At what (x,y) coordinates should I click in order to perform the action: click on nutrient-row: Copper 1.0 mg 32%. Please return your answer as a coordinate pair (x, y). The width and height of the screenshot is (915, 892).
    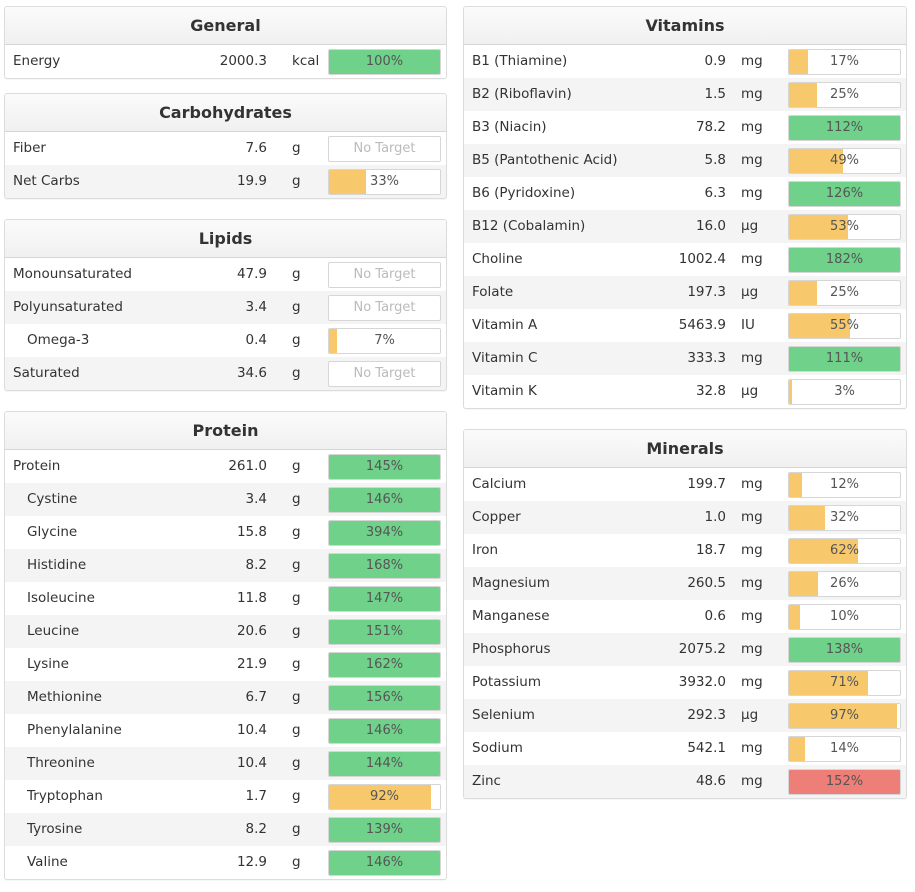
    Looking at the image, I should click on (685, 517).